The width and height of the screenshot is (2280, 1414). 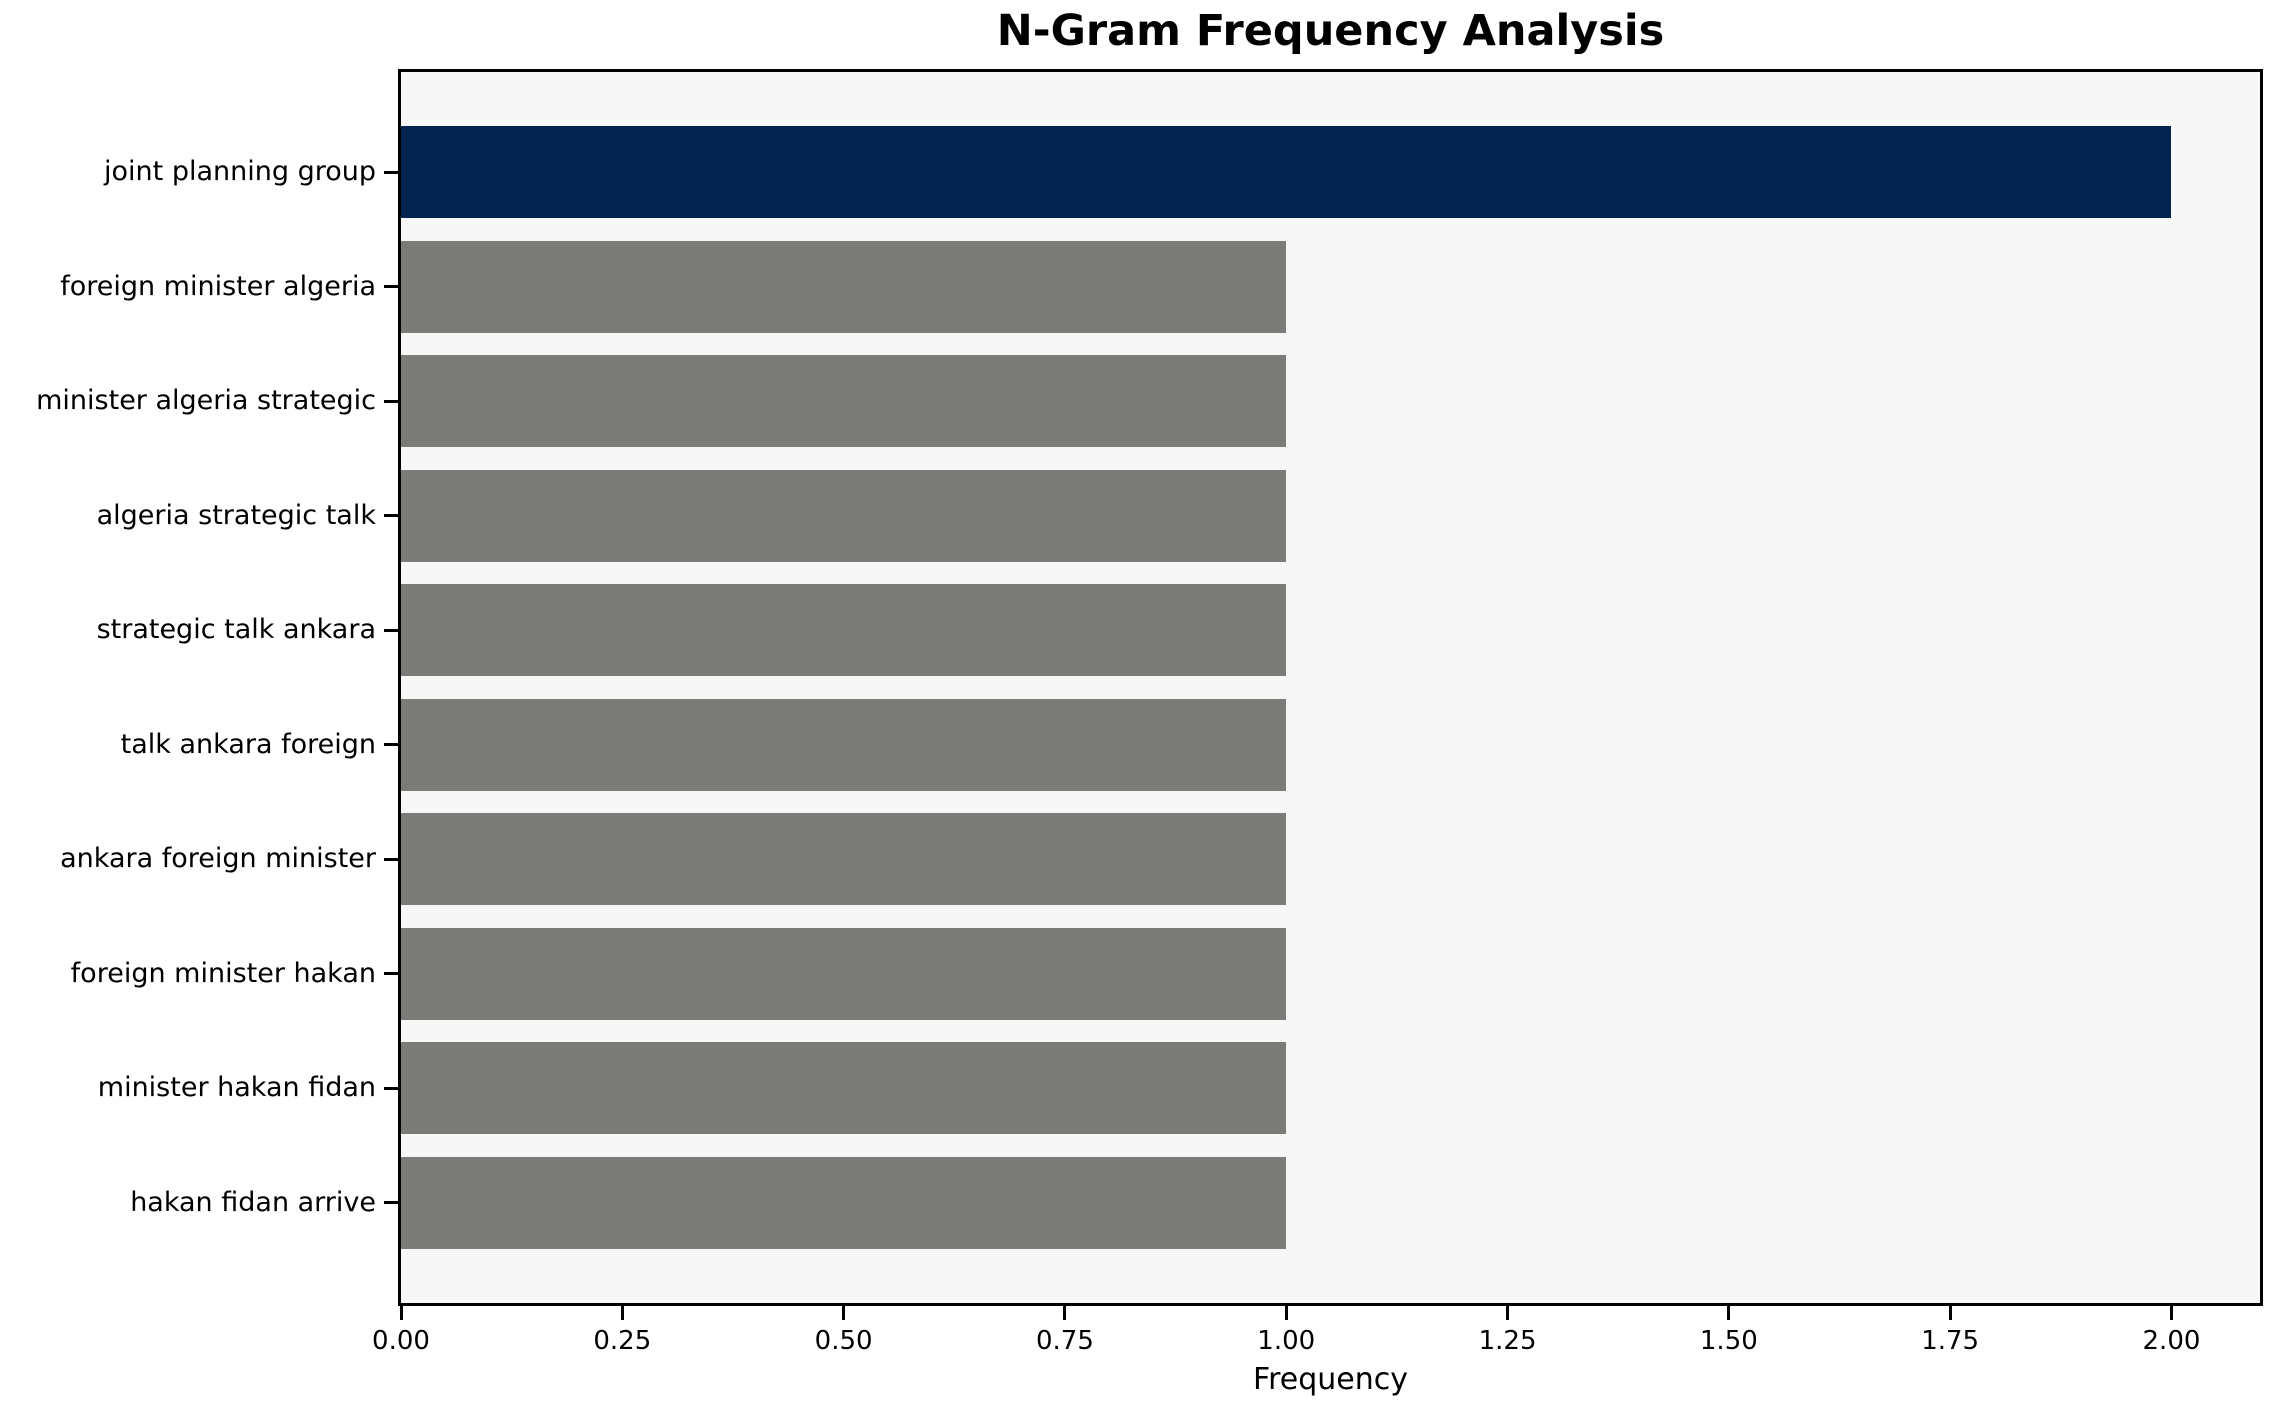 What do you see at coordinates (844, 859) in the screenshot?
I see `bar-ankara-foreign-minister` at bounding box center [844, 859].